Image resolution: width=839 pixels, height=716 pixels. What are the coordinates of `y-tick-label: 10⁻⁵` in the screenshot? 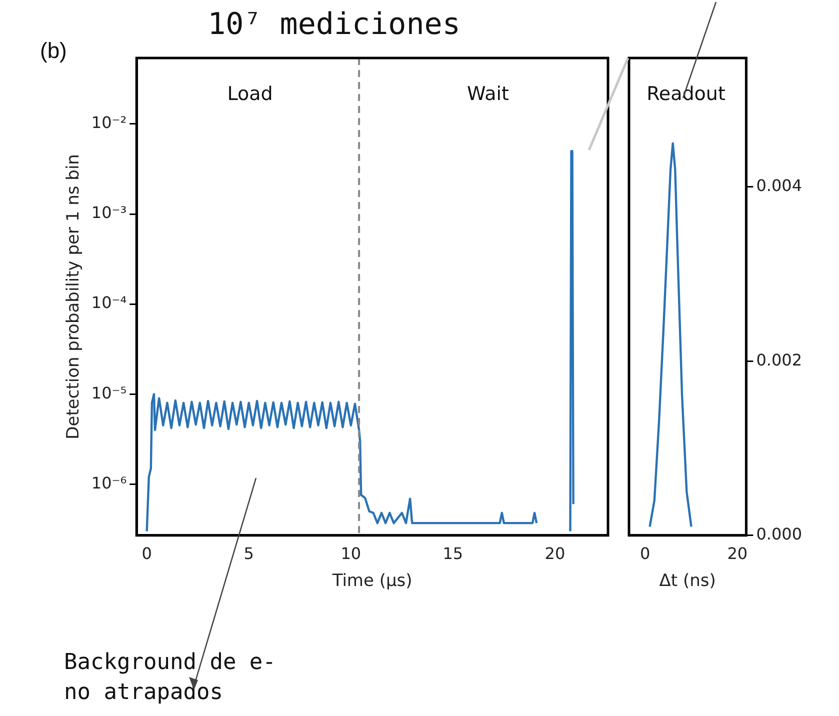 It's located at (109, 392).